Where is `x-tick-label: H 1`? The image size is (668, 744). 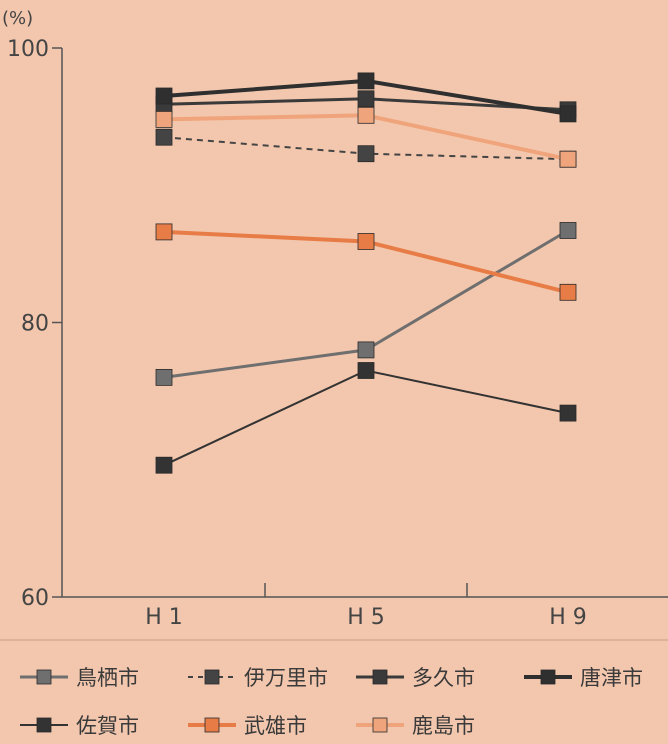
x-tick-label: H 1 is located at coordinates (164, 617).